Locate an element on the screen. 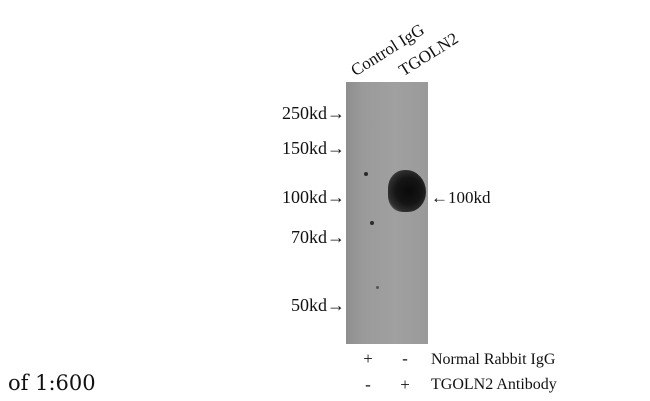 The width and height of the screenshot is (650, 401). caption-text: of 1:600 is located at coordinates (52, 383).